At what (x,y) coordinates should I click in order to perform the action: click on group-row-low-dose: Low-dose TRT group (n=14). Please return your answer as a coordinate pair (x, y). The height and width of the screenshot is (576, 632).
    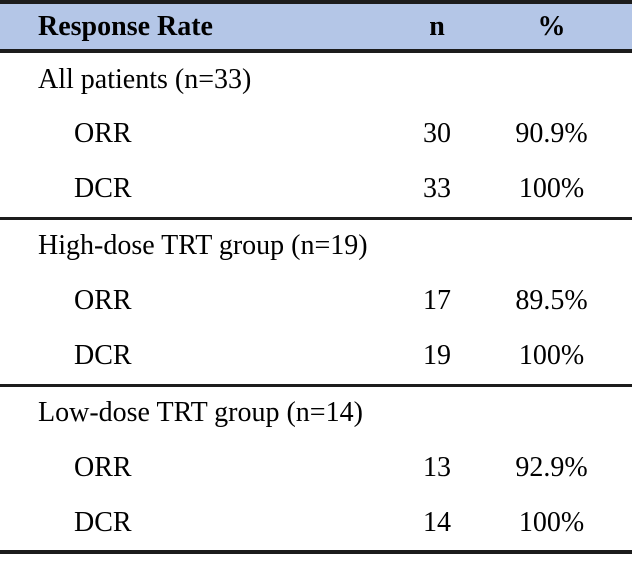
    Looking at the image, I should click on (316, 412).